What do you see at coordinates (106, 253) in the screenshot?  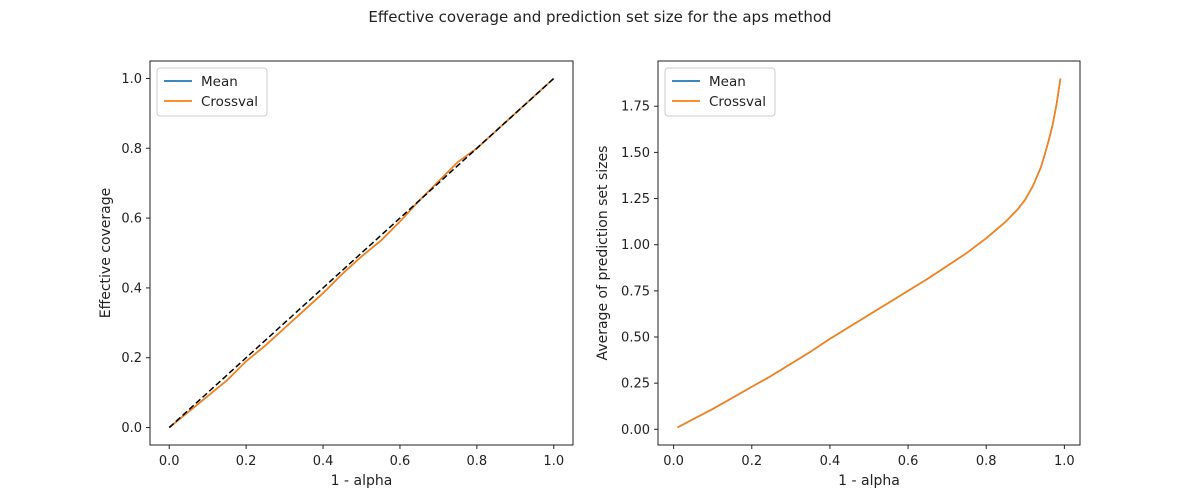 I see `y-axis-label: Effective coverage` at bounding box center [106, 253].